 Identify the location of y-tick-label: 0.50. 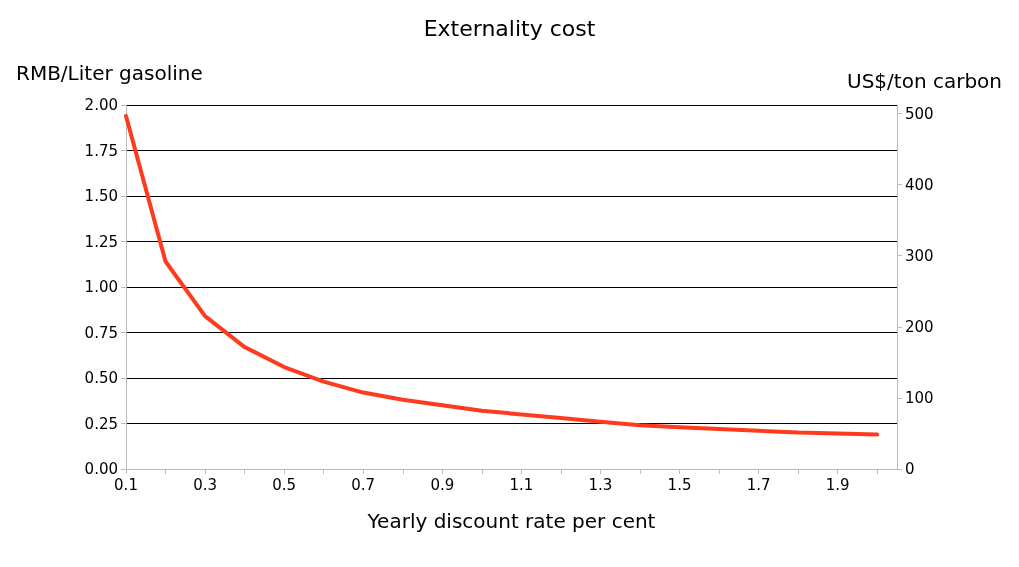
(101, 378).